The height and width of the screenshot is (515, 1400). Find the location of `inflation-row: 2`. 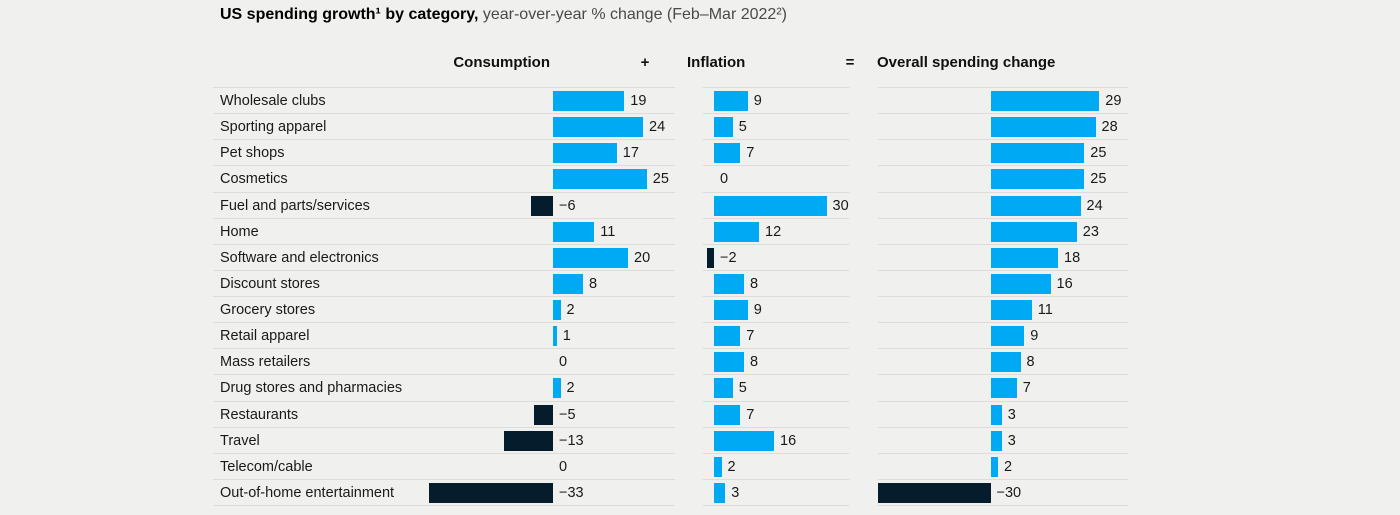

inflation-row: 2 is located at coordinates (776, 467).